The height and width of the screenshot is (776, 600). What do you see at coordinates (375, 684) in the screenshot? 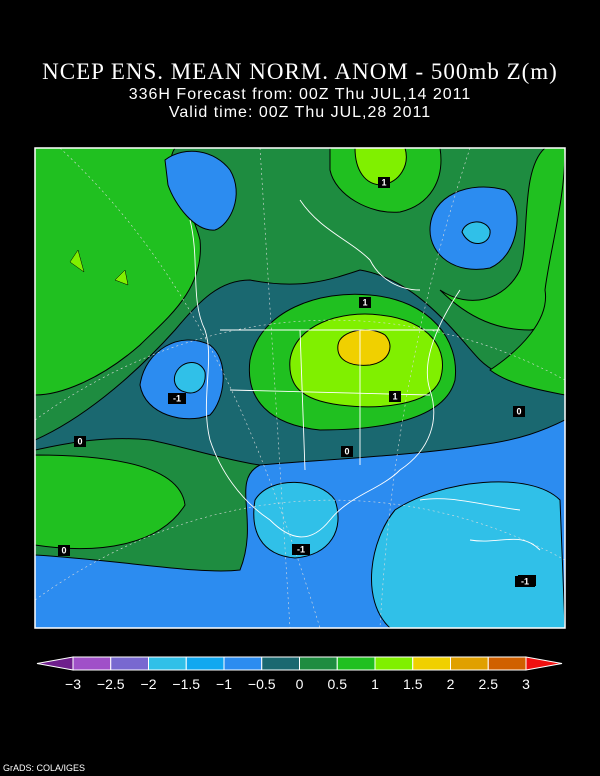
I see `colorbar-label: 1` at bounding box center [375, 684].